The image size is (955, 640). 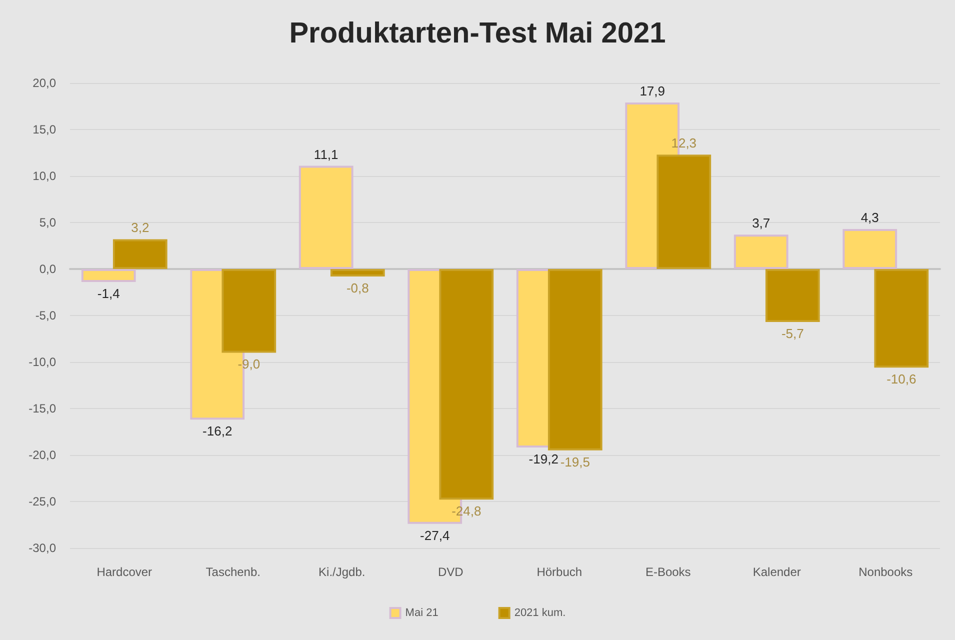 I want to click on x-tick-label: Kalender, so click(x=776, y=572).